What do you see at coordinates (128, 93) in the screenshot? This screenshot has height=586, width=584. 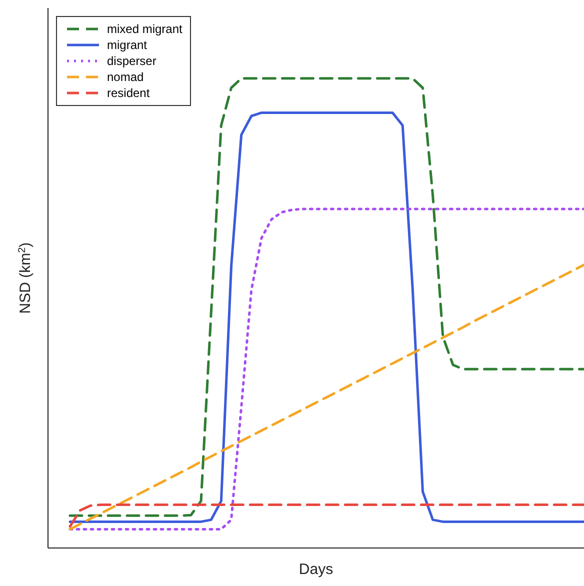 I see `legend-label: resident` at bounding box center [128, 93].